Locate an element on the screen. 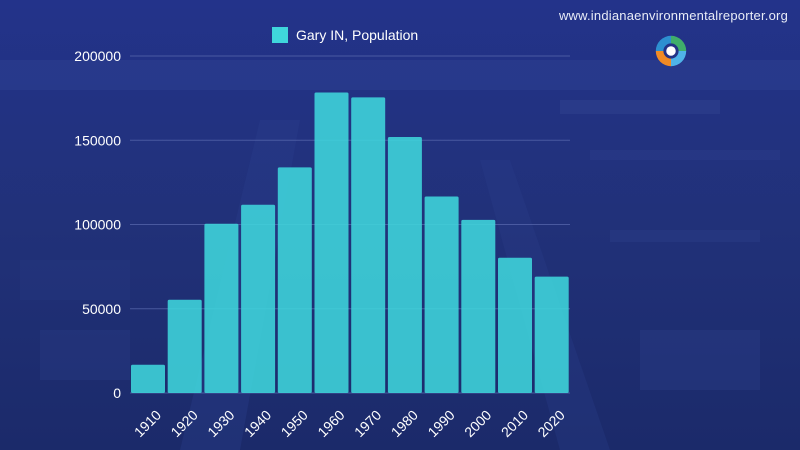 The image size is (800, 450). x-tick-label-2000: 2000 is located at coordinates (477, 423).